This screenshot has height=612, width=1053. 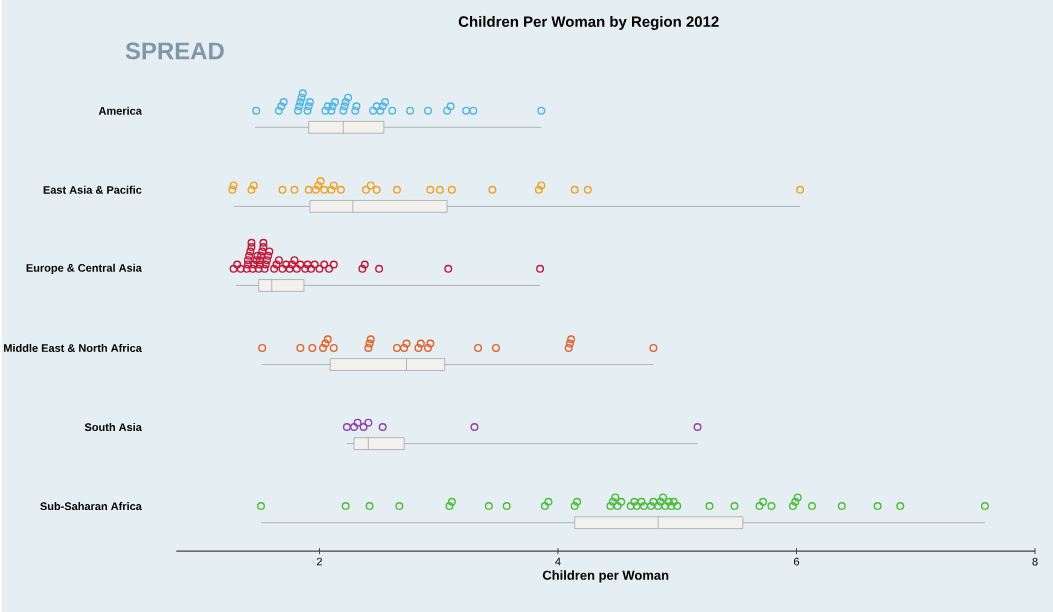 I want to click on x-tick-label: 6, so click(x=797, y=561).